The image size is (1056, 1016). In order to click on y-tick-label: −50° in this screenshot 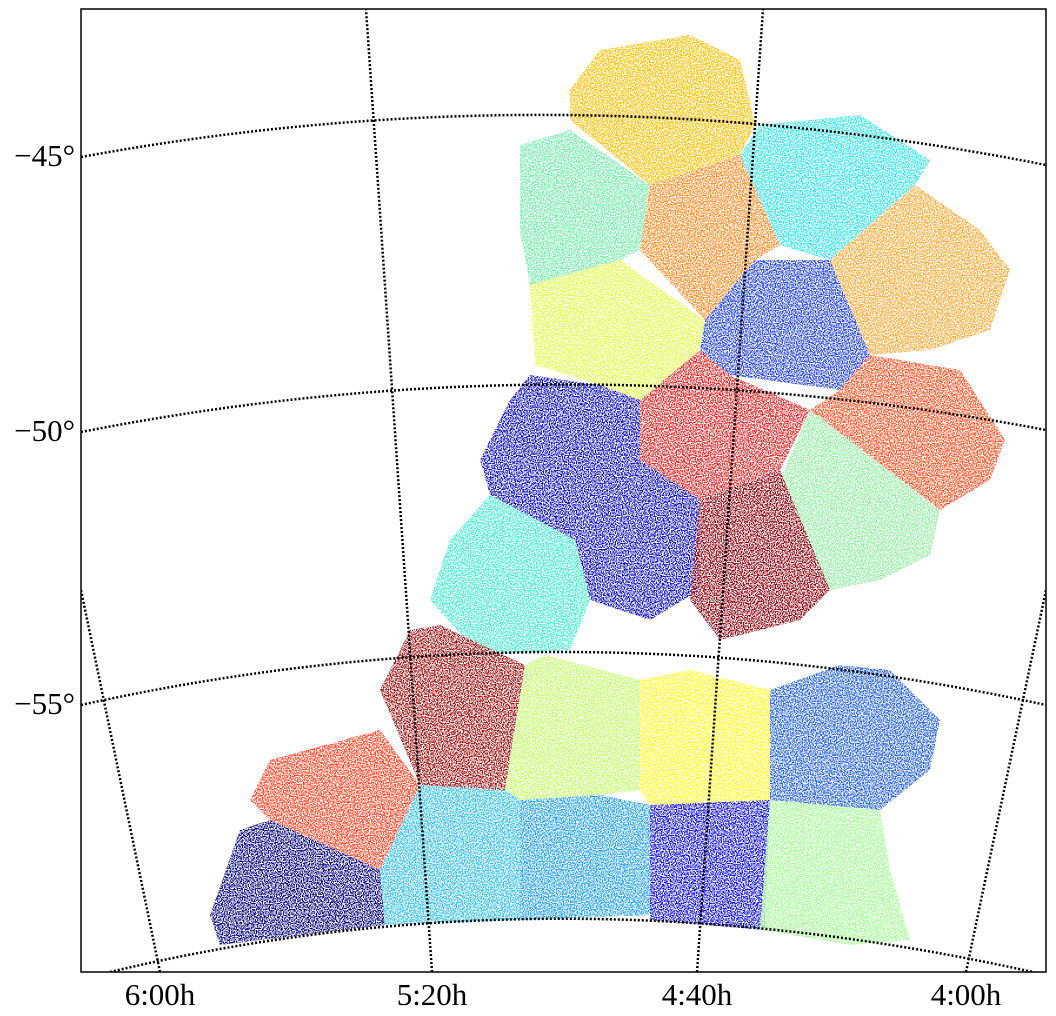, I will do `click(44, 430)`.